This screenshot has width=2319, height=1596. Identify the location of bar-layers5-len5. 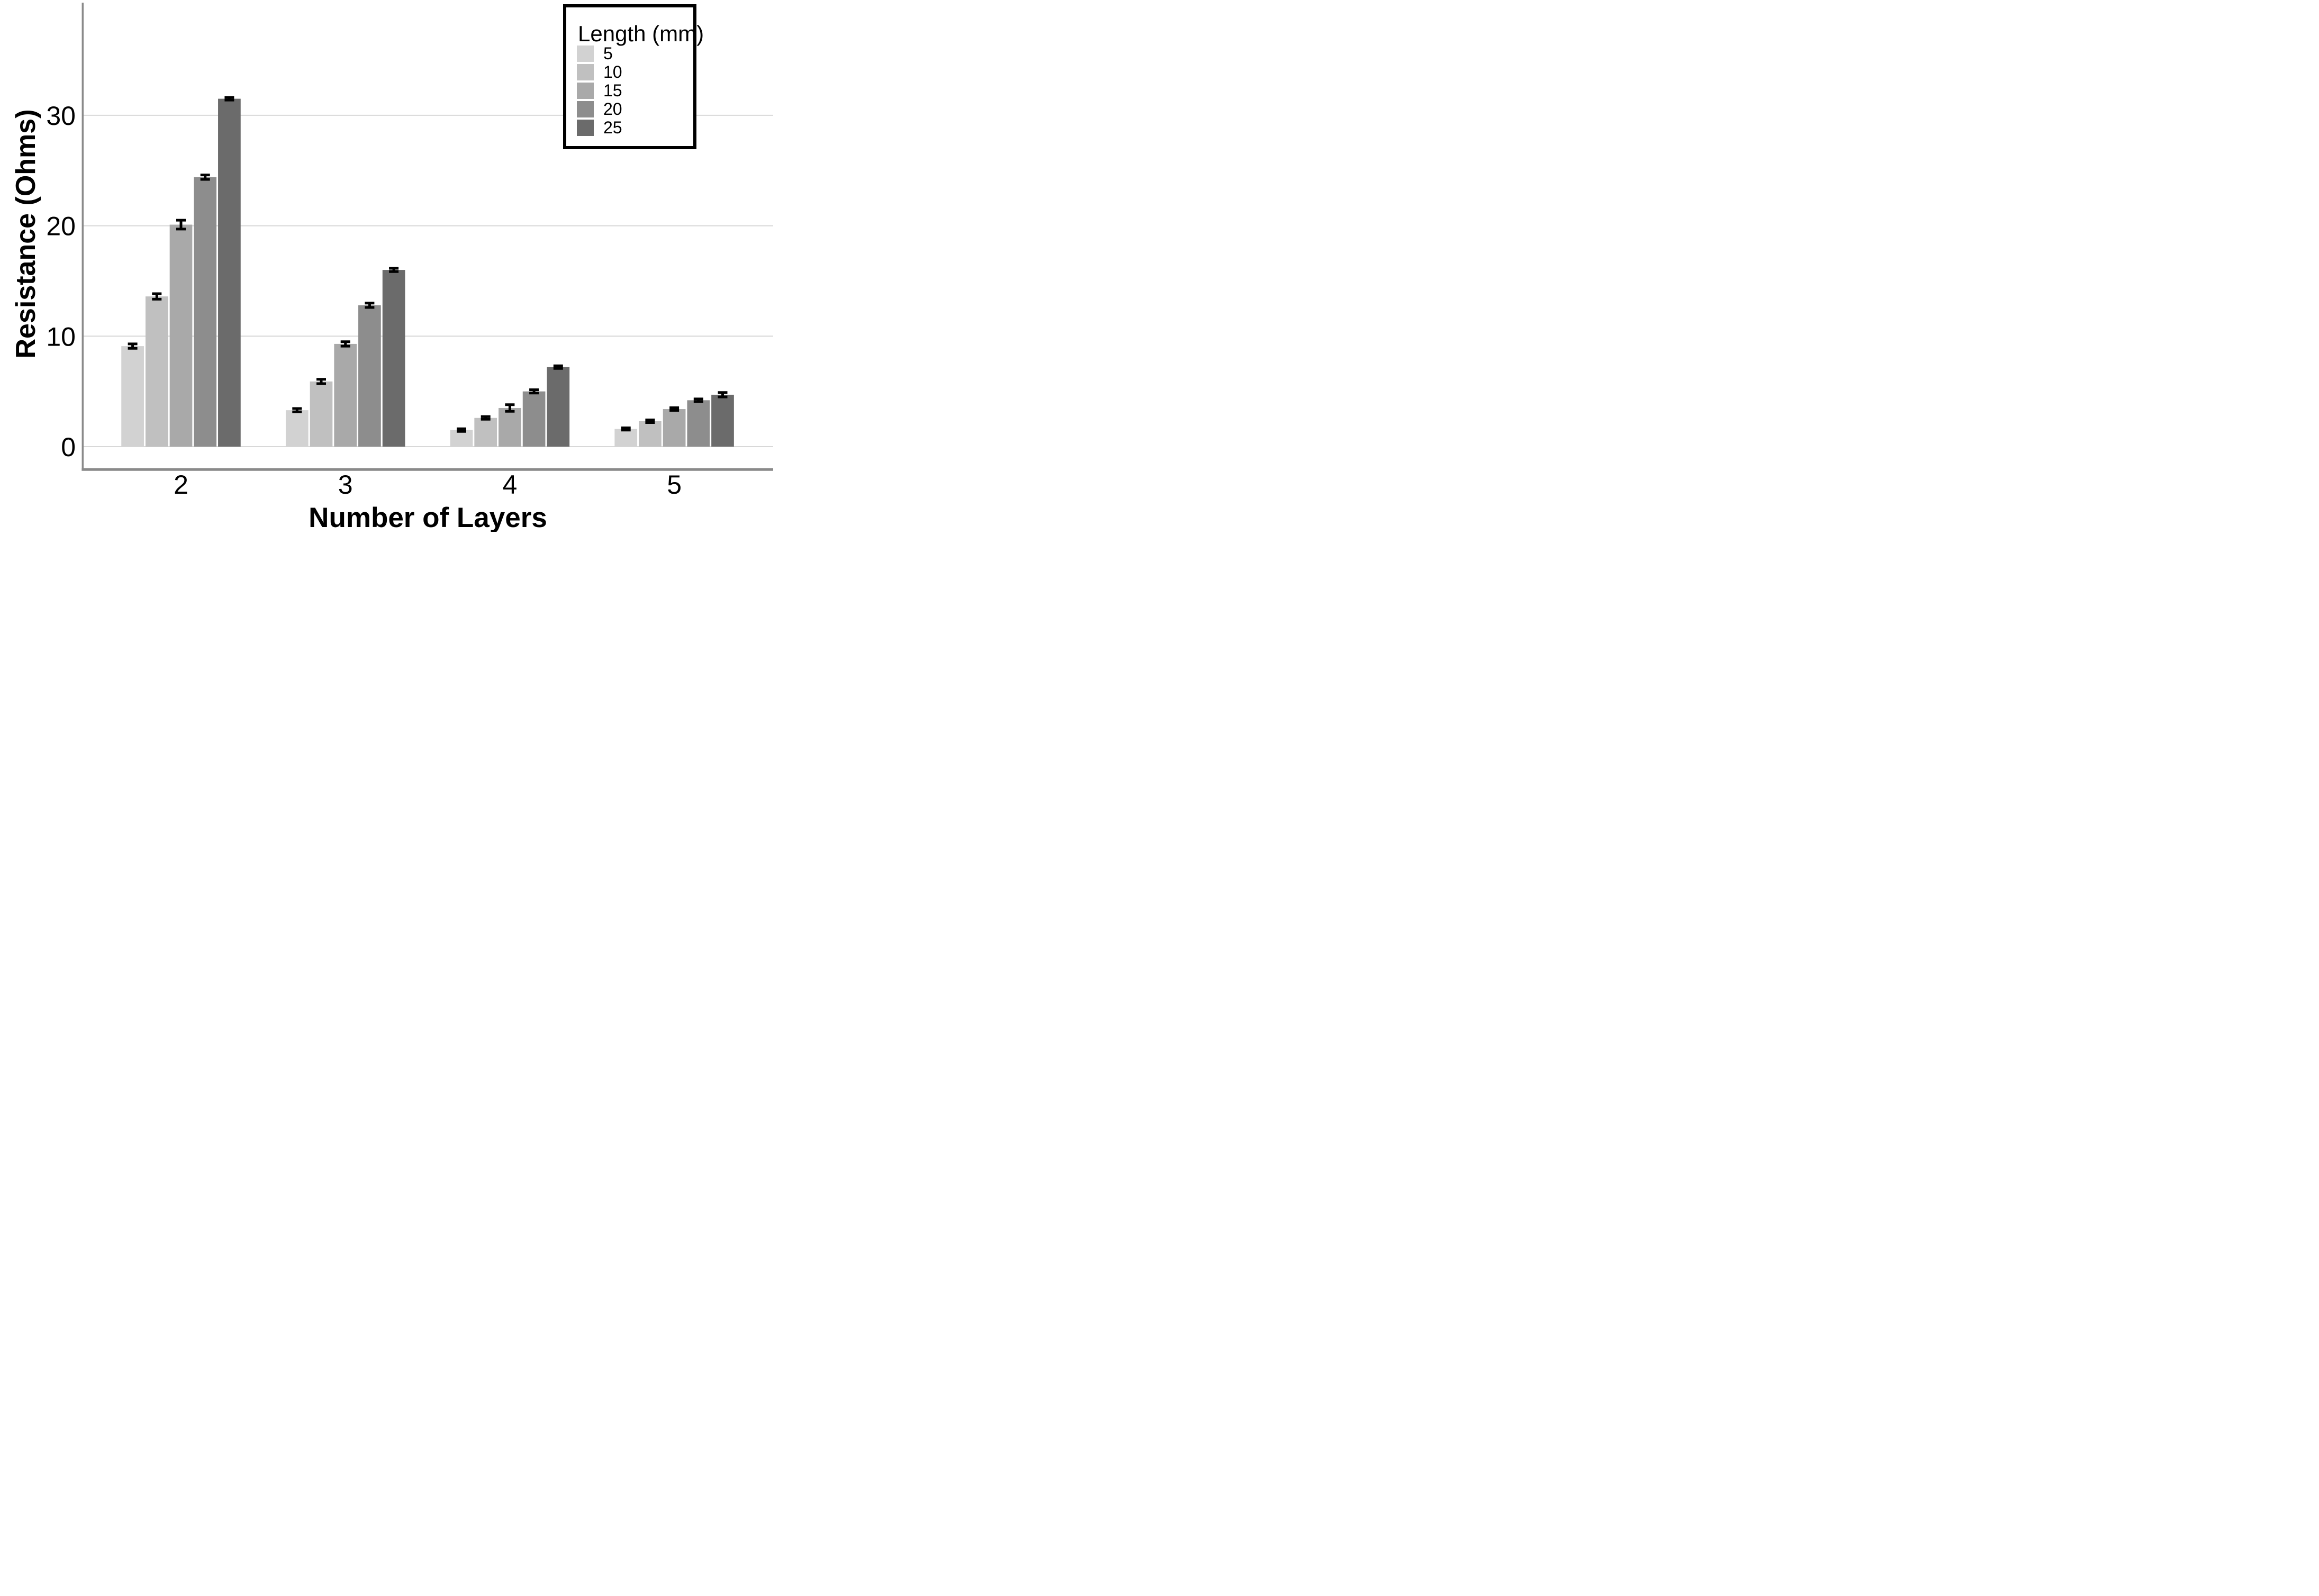
(626, 438).